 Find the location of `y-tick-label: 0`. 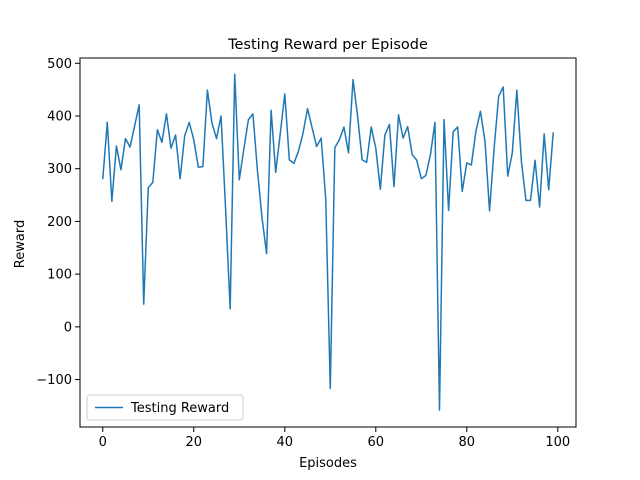

y-tick-label: 0 is located at coordinates (68, 327).